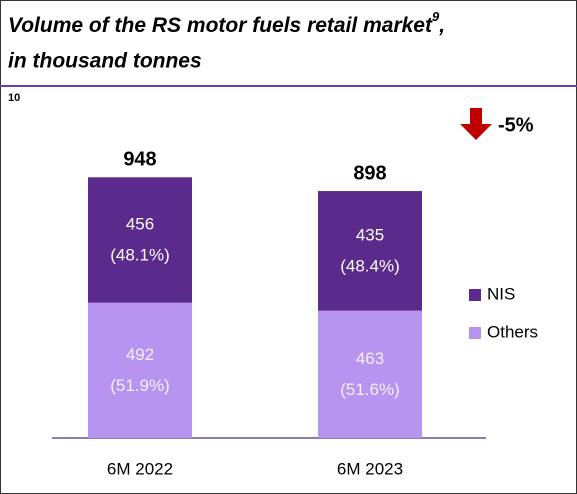  What do you see at coordinates (516, 125) in the screenshot?
I see `change-label: -5%` at bounding box center [516, 125].